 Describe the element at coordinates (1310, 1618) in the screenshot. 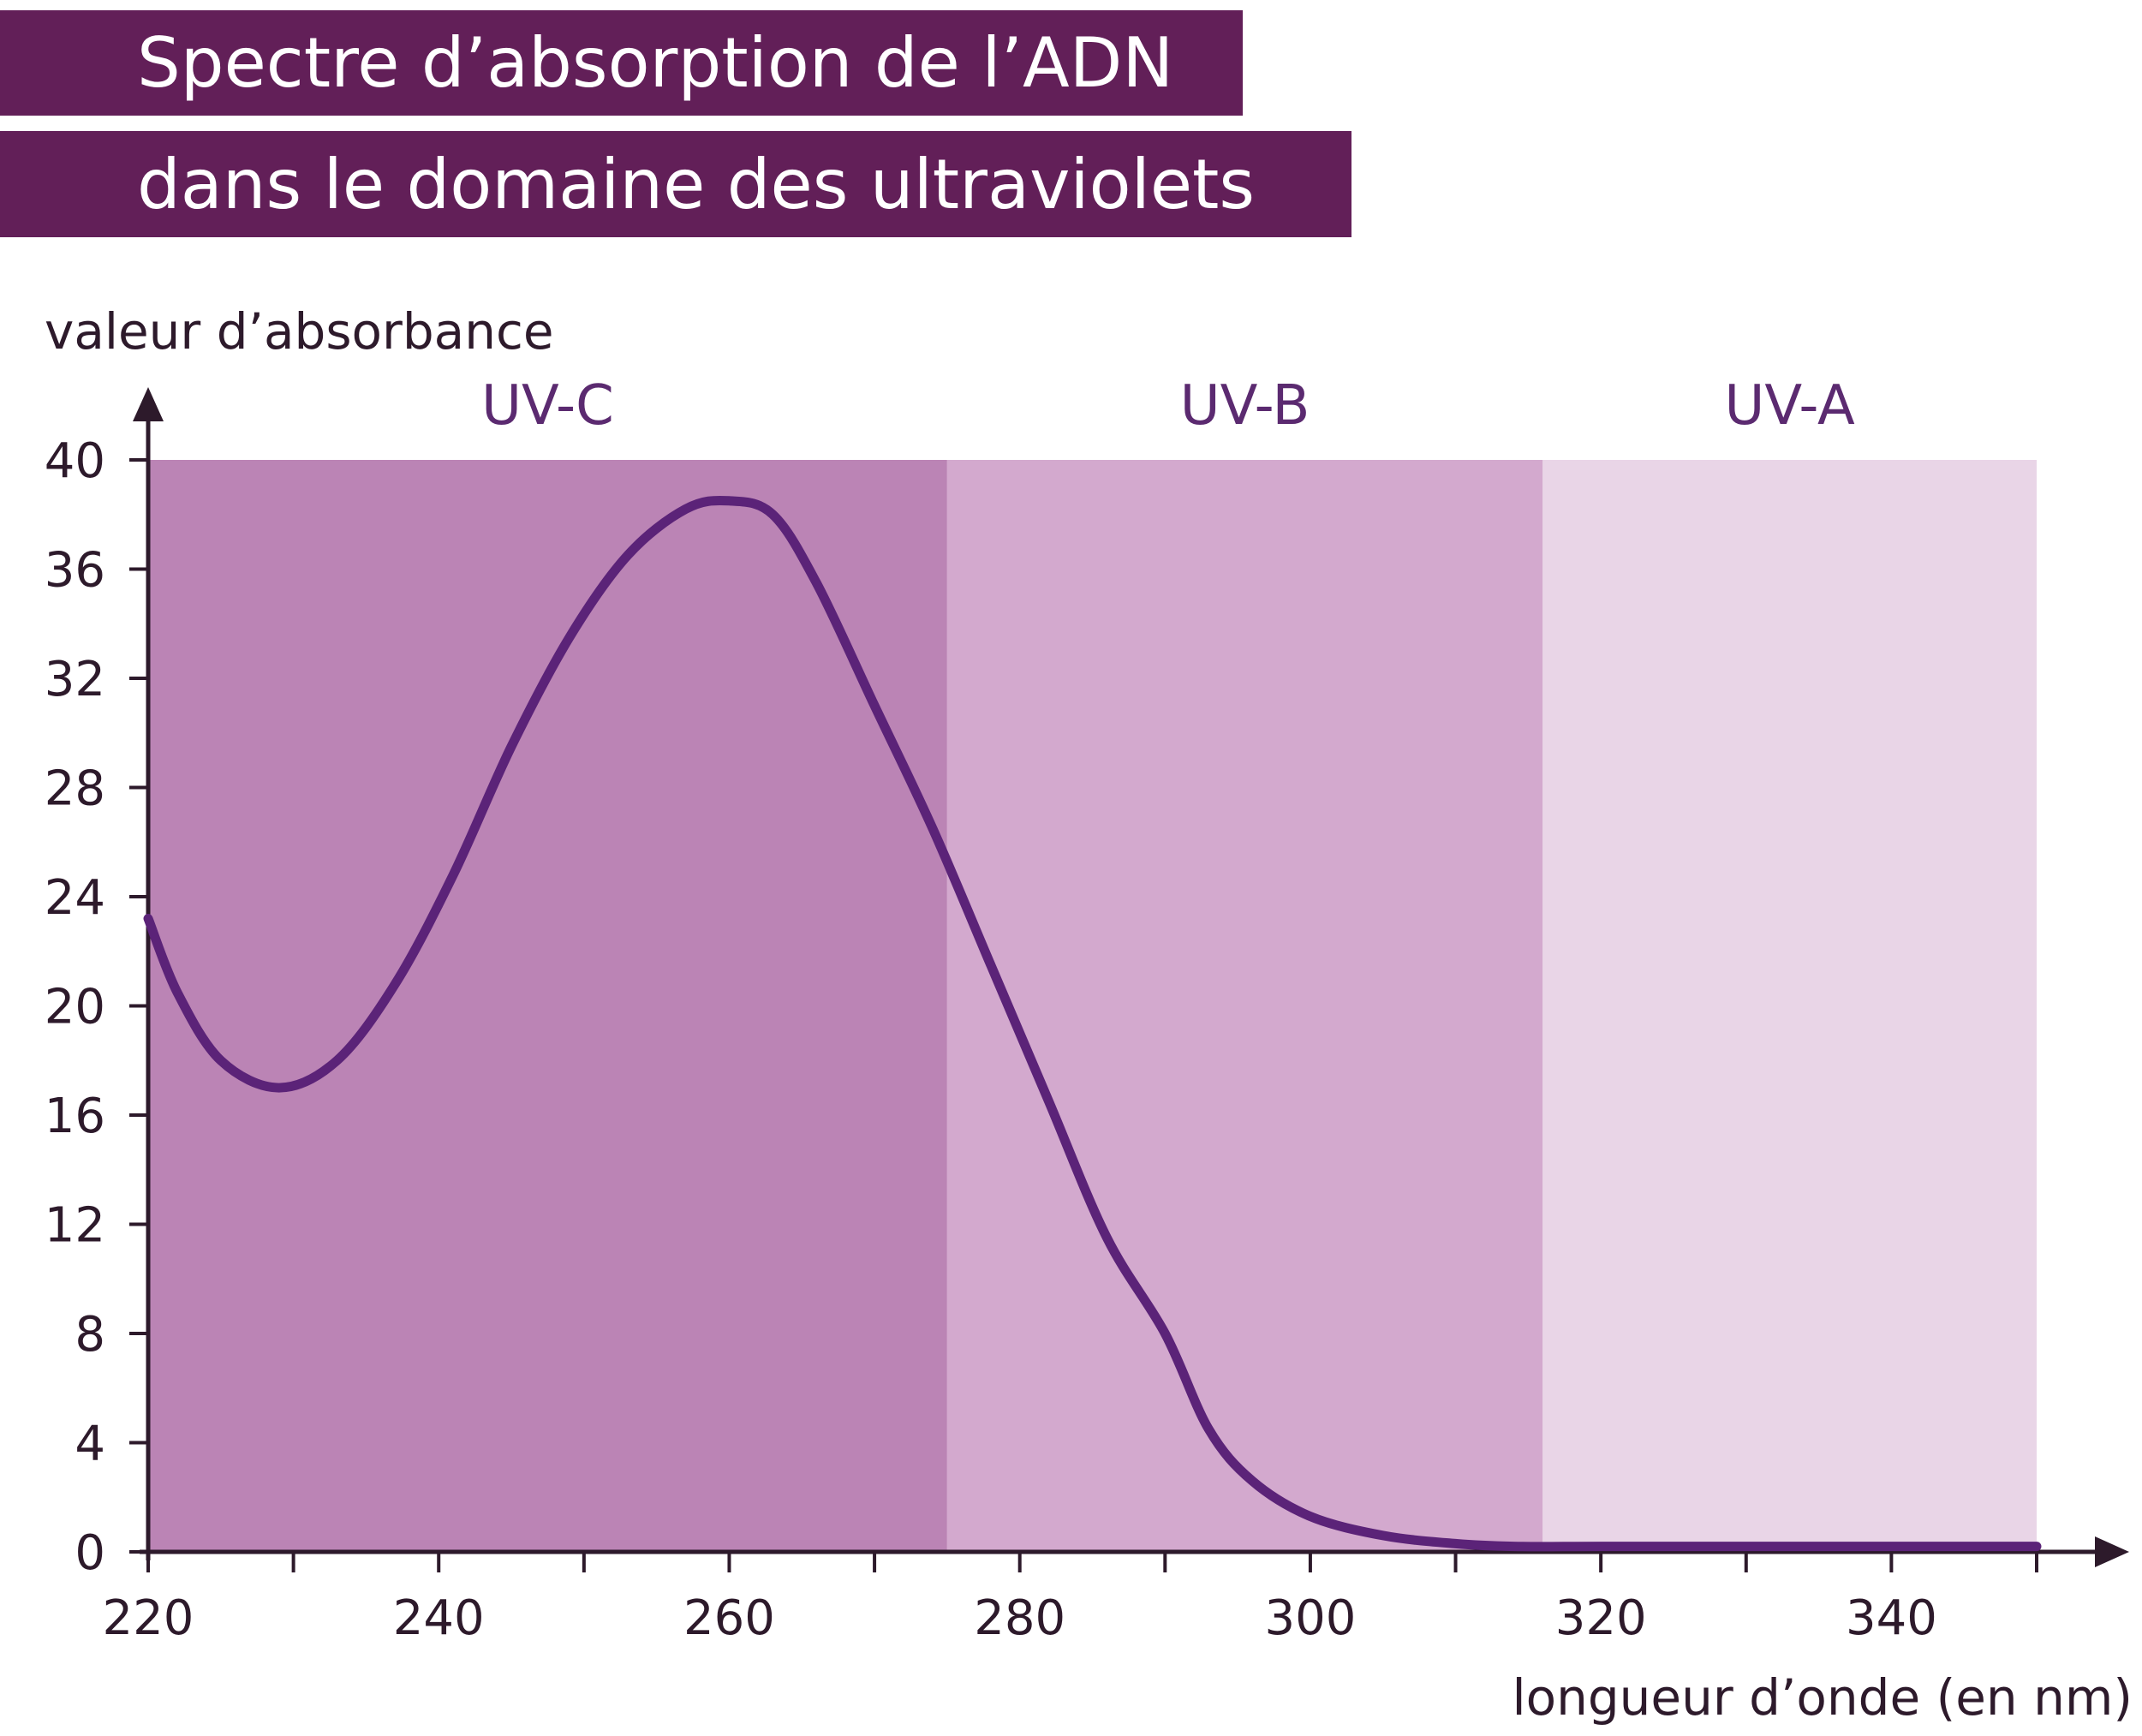

I see `x-tick-label: 300` at that location.